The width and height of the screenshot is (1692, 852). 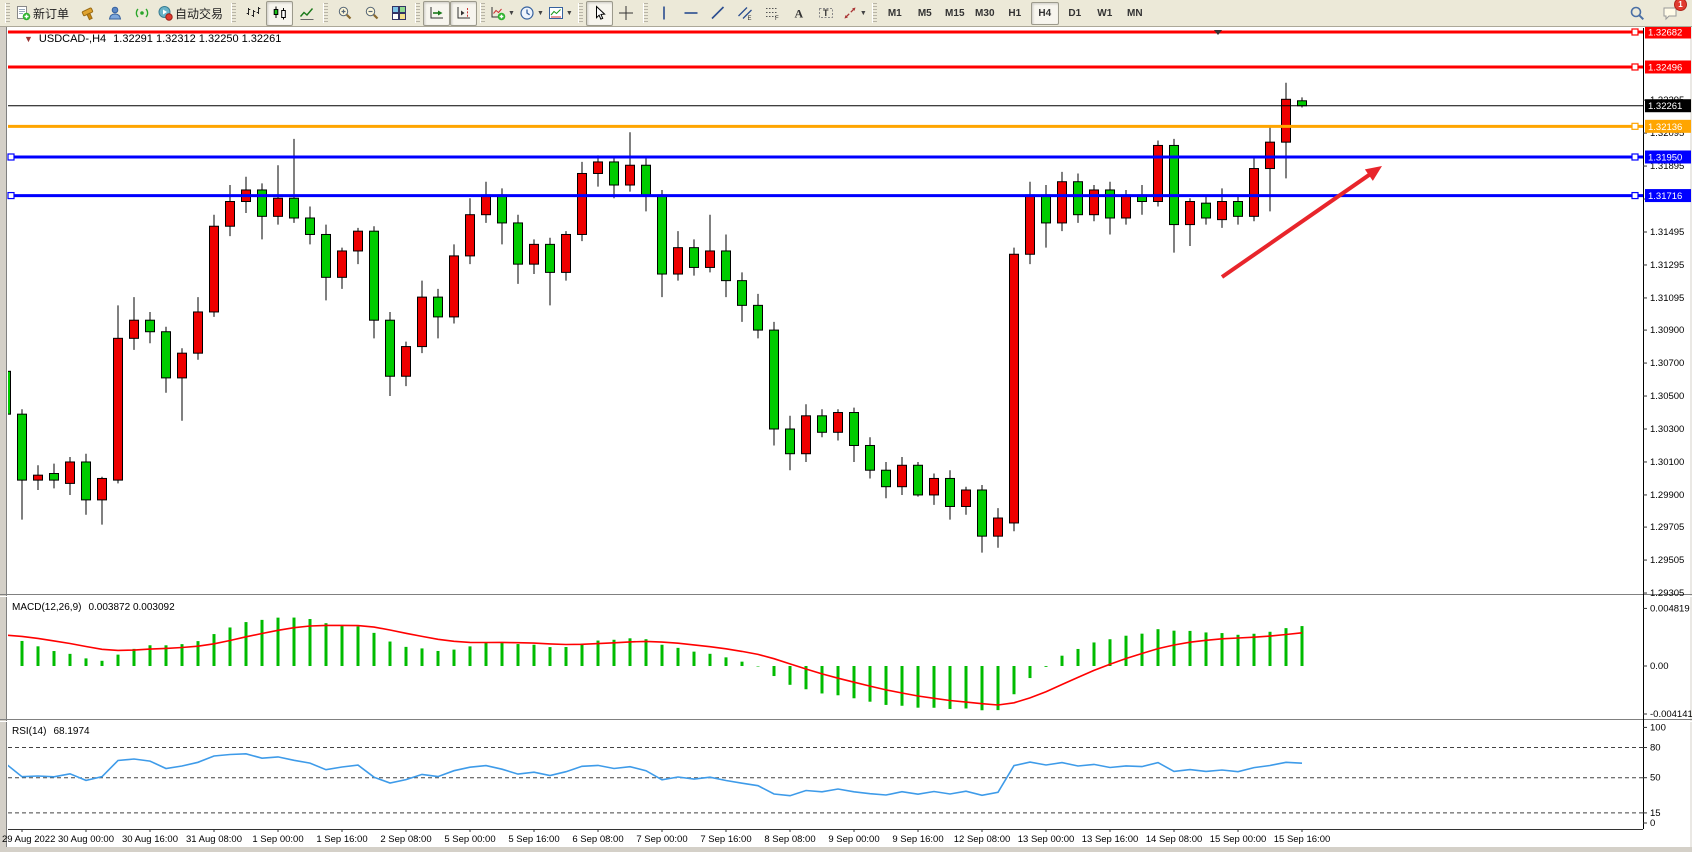 I want to click on time-axis-label: 1 Sep 00:00, so click(x=277, y=839).